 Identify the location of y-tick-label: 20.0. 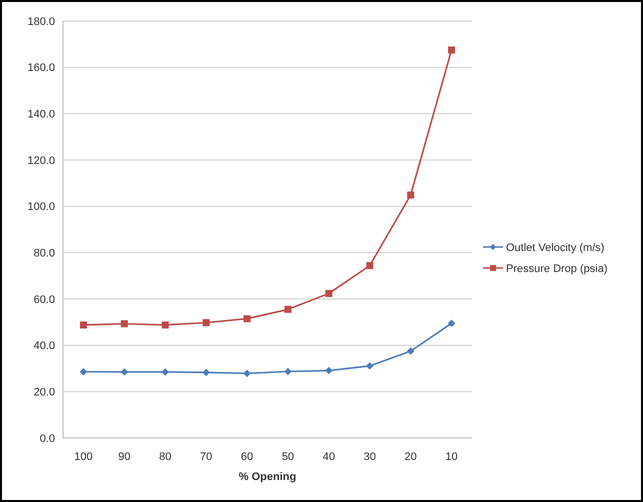
(44, 392).